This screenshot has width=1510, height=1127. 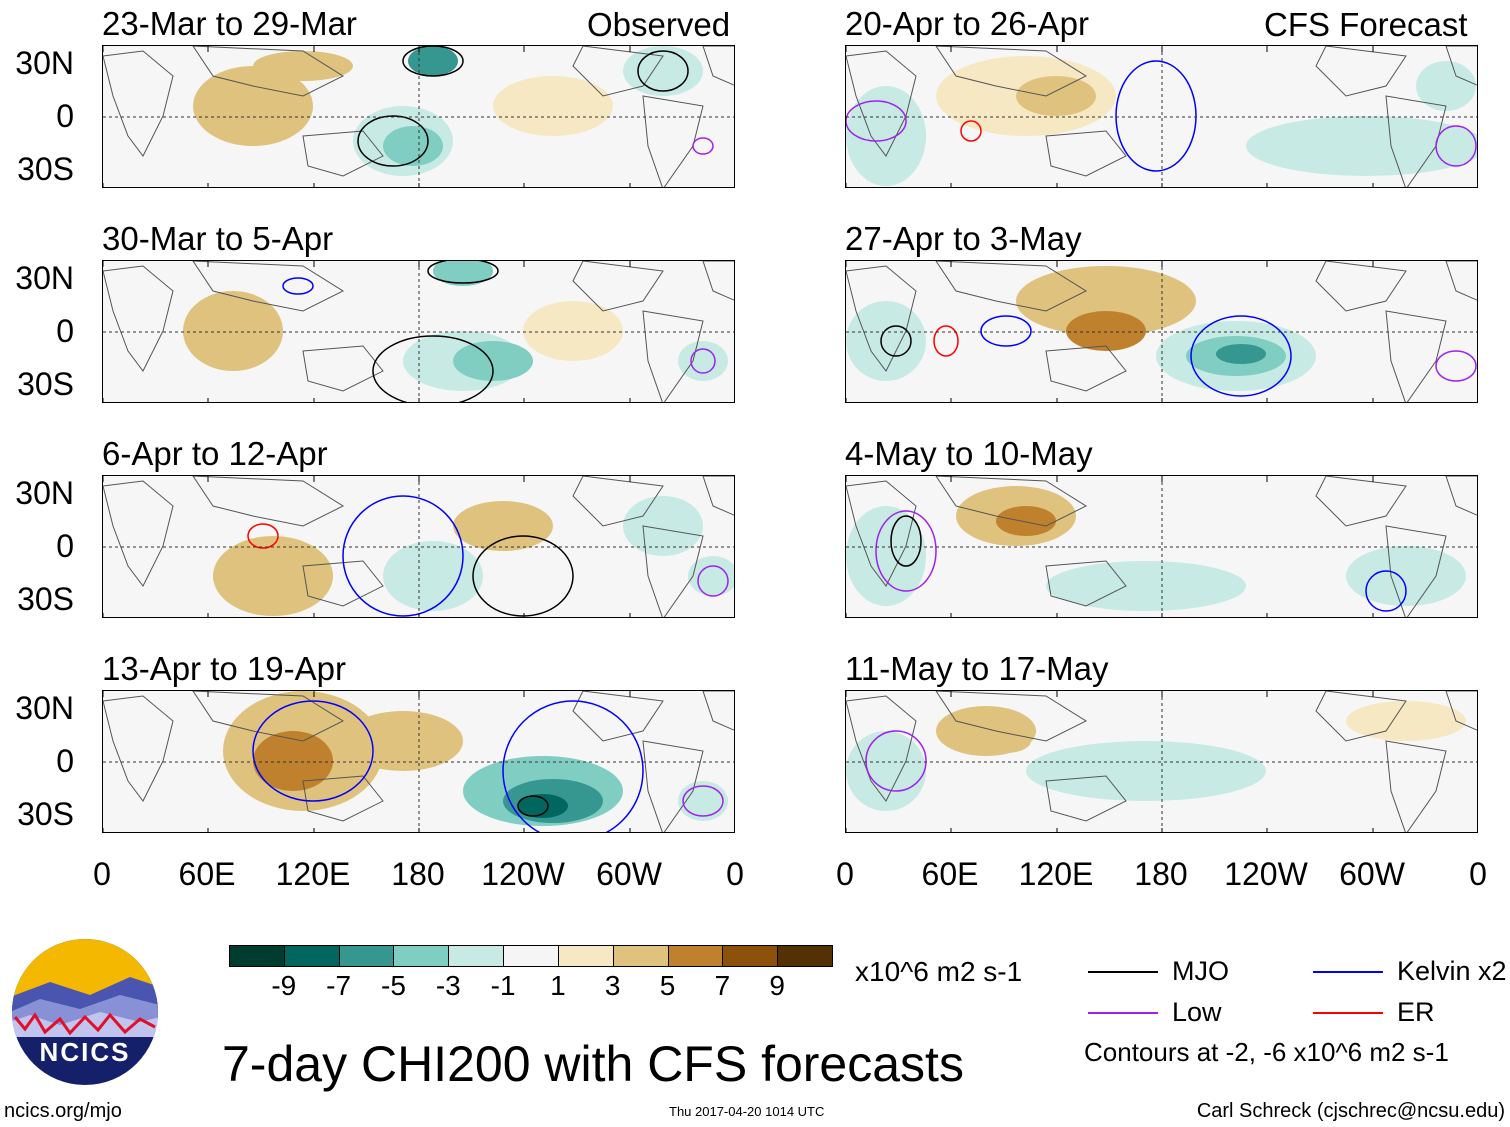 What do you see at coordinates (939, 971) in the screenshot?
I see `units-label: x10^6 m2 s-1` at bounding box center [939, 971].